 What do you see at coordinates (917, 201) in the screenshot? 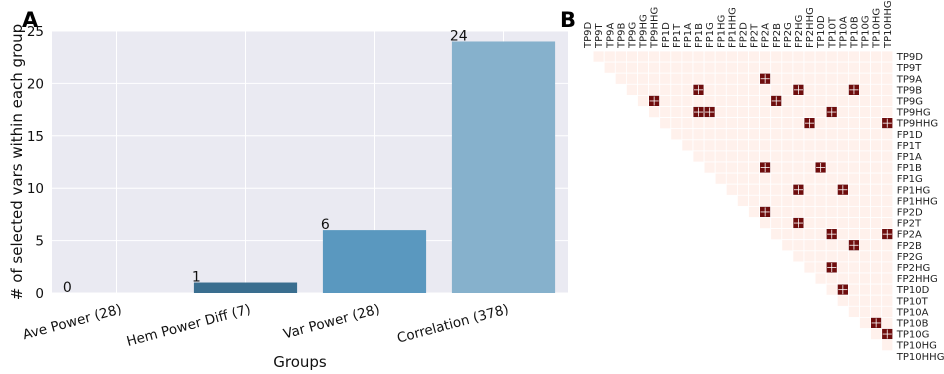
I see `heatmap-row-label: FP1HHG` at bounding box center [917, 201].